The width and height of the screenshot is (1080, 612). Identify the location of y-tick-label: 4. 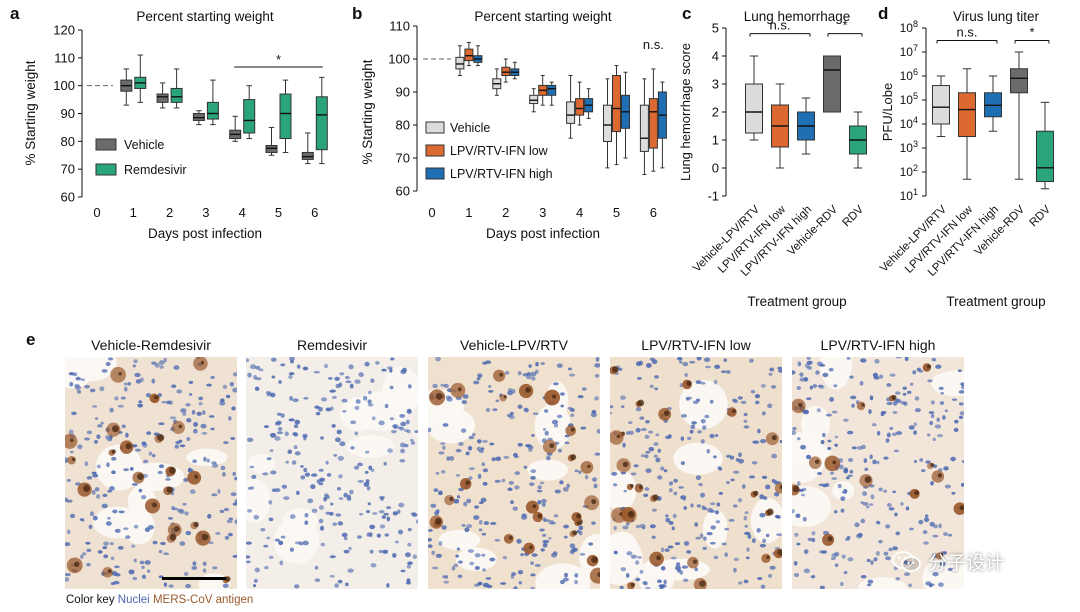
(715, 56).